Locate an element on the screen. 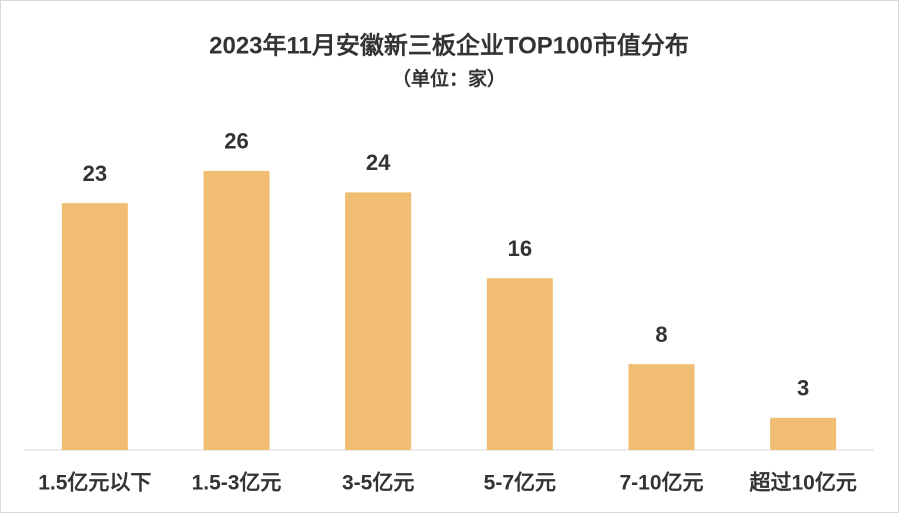 This screenshot has height=513, width=899. data-label: 8 is located at coordinates (661, 334).